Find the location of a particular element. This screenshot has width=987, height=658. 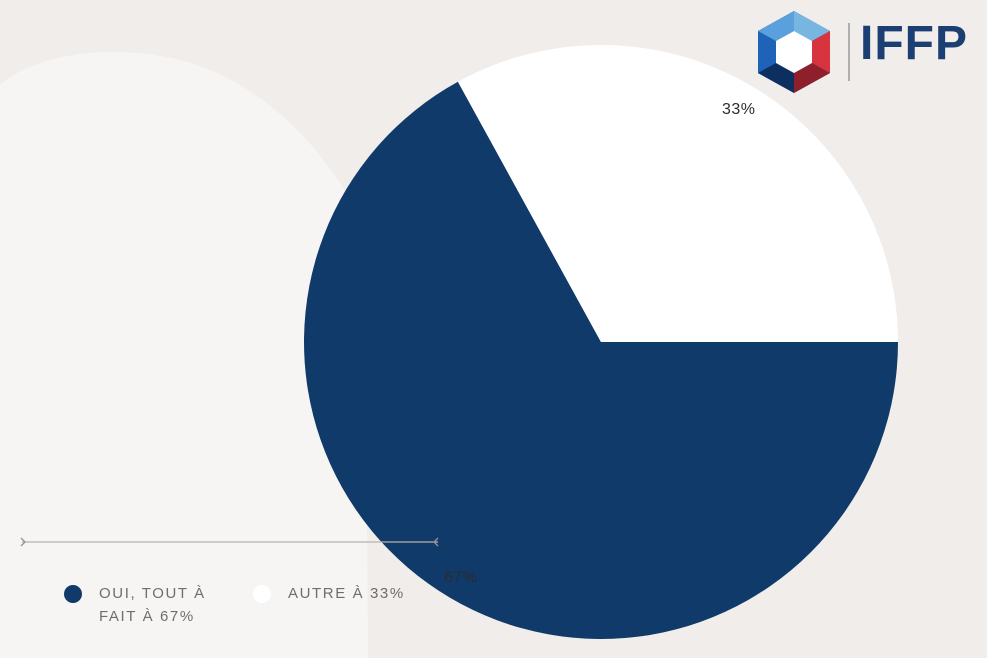

data-label-yes: 67% is located at coordinates (461, 577).